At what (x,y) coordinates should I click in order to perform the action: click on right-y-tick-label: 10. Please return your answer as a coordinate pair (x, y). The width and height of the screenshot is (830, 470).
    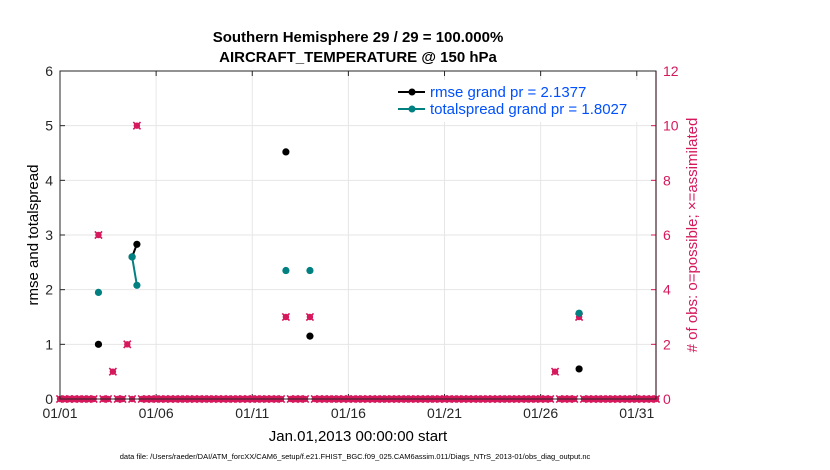
    Looking at the image, I should click on (671, 126).